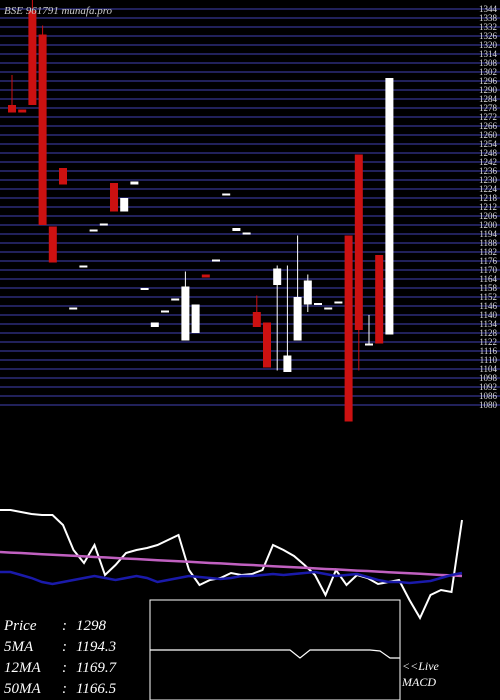 The width and height of the screenshot is (500, 700). Describe the element at coordinates (488, 162) in the screenshot. I see `y-tick-label: 1242` at that location.